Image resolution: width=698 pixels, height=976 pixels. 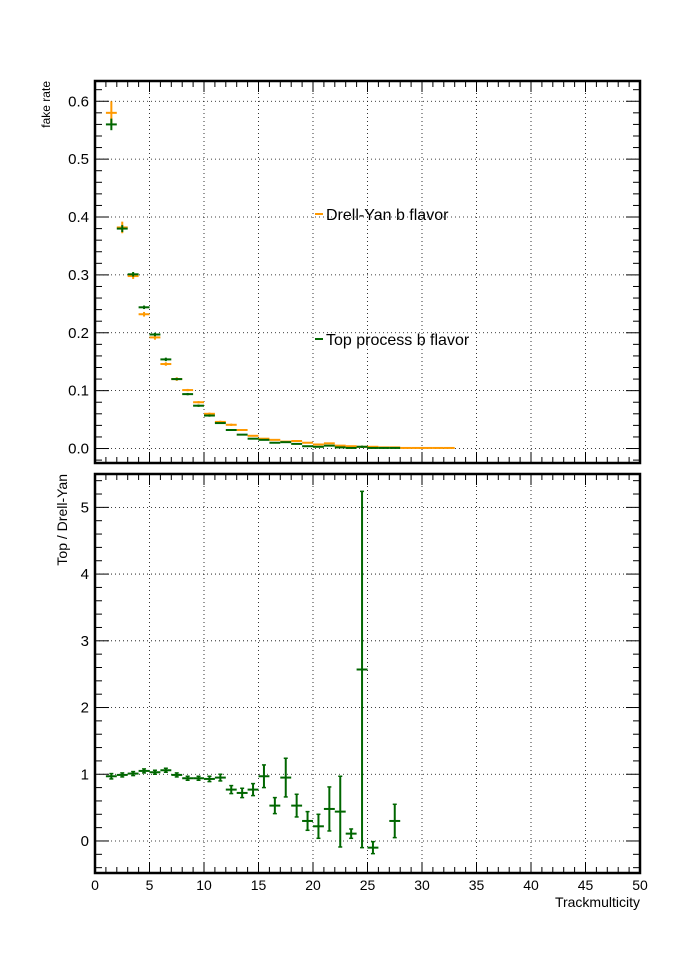 I want to click on y-tick-label: 0, so click(x=85, y=841).